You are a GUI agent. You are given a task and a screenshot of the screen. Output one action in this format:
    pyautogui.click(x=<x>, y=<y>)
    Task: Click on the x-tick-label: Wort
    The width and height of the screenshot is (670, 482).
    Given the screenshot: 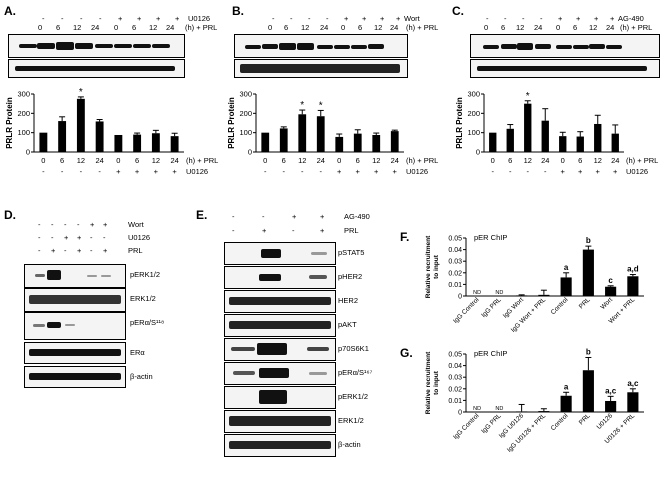 What is the action you would take?
    pyautogui.click(x=606, y=303)
    